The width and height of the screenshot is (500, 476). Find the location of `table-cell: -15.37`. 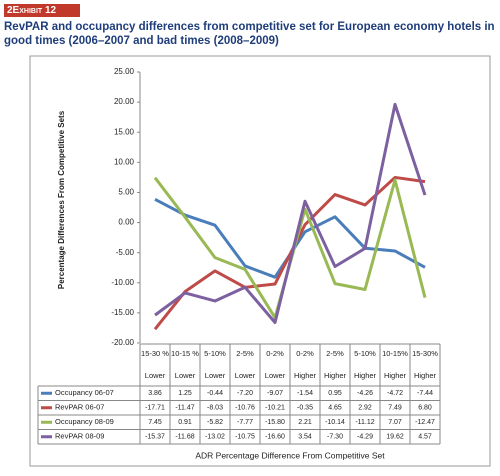

table-cell: -15.37 is located at coordinates (155, 437).